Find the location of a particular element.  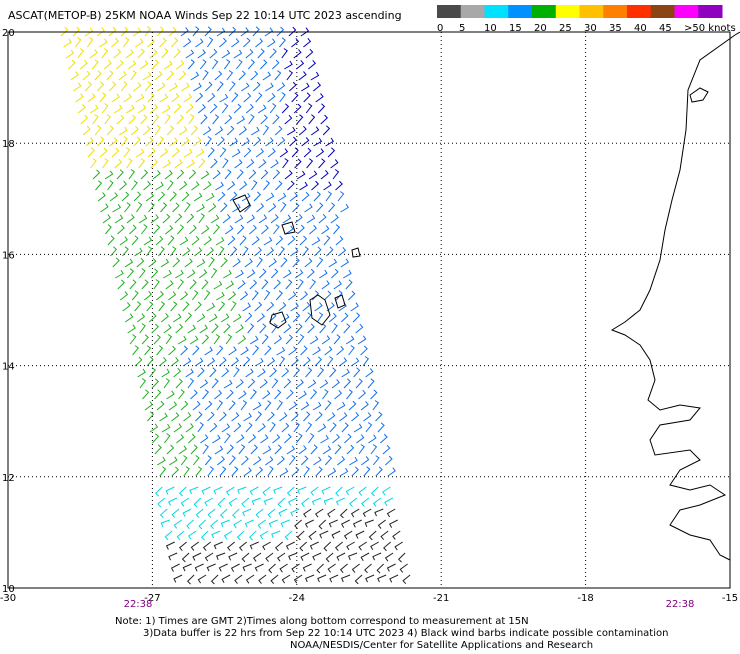

lon-tick-label: -24 is located at coordinates (297, 598).